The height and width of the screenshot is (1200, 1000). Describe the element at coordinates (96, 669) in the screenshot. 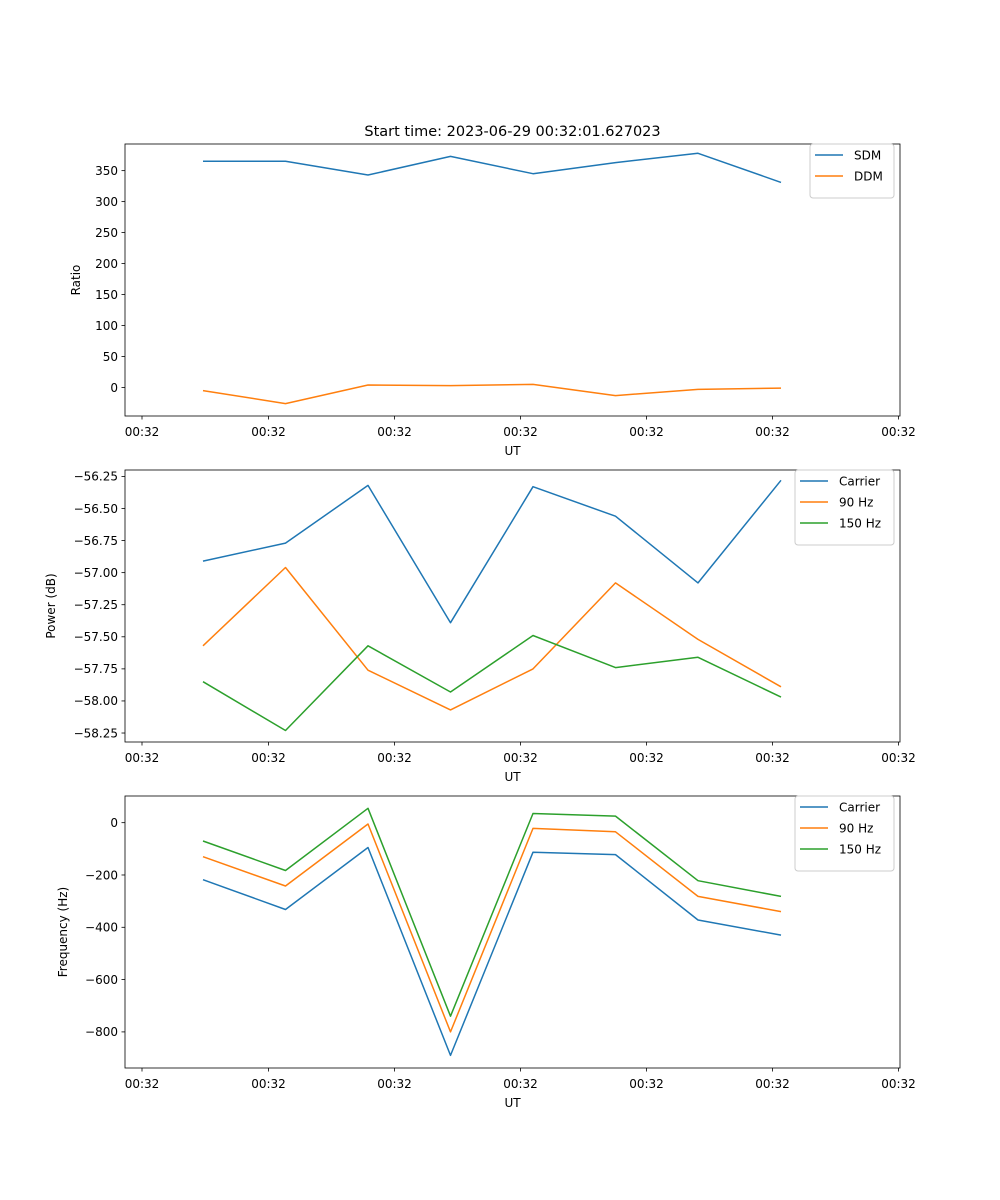

I see `y-tick-label: −57.75` at that location.